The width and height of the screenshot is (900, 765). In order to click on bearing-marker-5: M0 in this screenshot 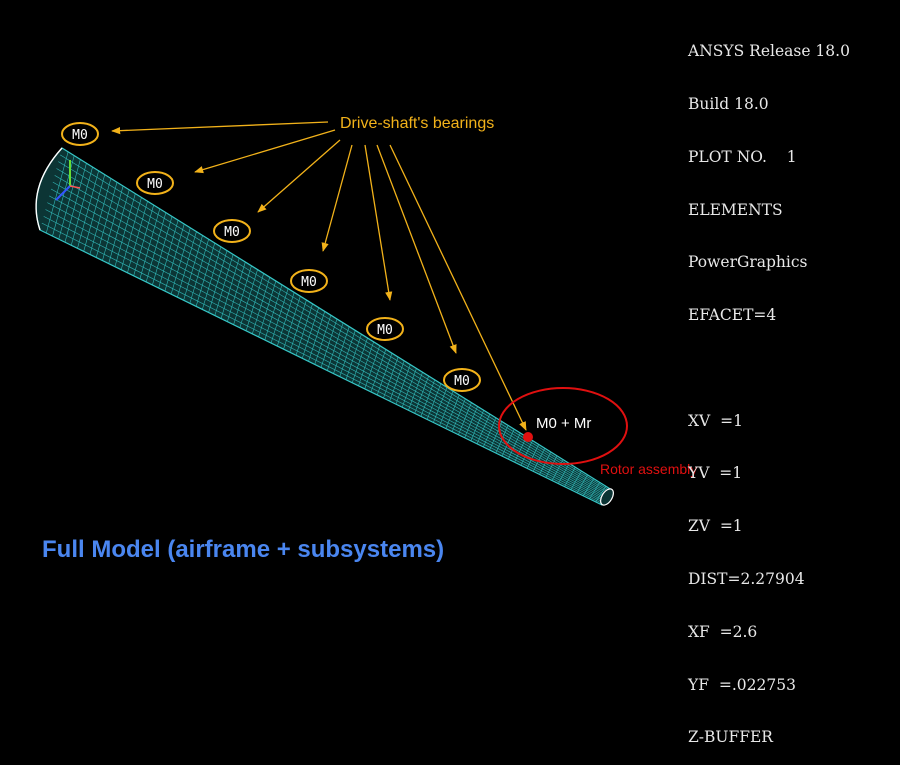, I will do `click(385, 329)`.